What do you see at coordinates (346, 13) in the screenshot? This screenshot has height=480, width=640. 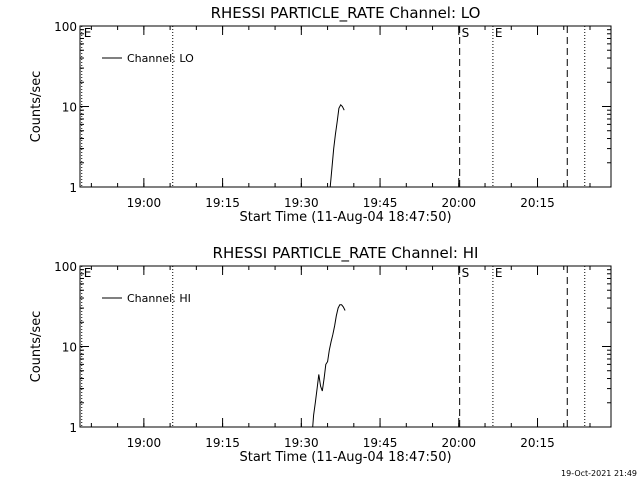 I see `chart-title: RHESSI PARTICLE_RATE Channel: LO` at bounding box center [346, 13].